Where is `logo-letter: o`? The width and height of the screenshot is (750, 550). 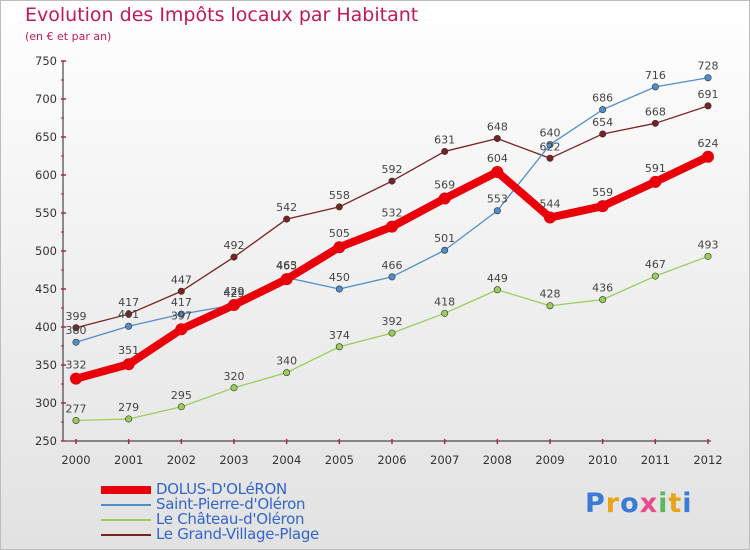 logo-letter: o is located at coordinates (630, 503).